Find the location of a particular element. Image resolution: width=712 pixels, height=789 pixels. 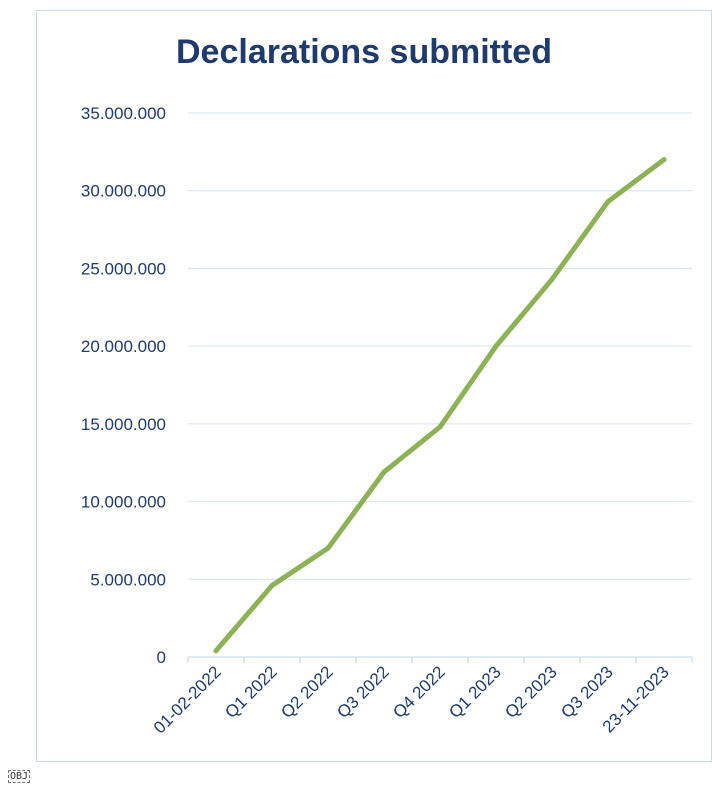

y-tick-label: 10.000.000 is located at coordinates (123, 502).